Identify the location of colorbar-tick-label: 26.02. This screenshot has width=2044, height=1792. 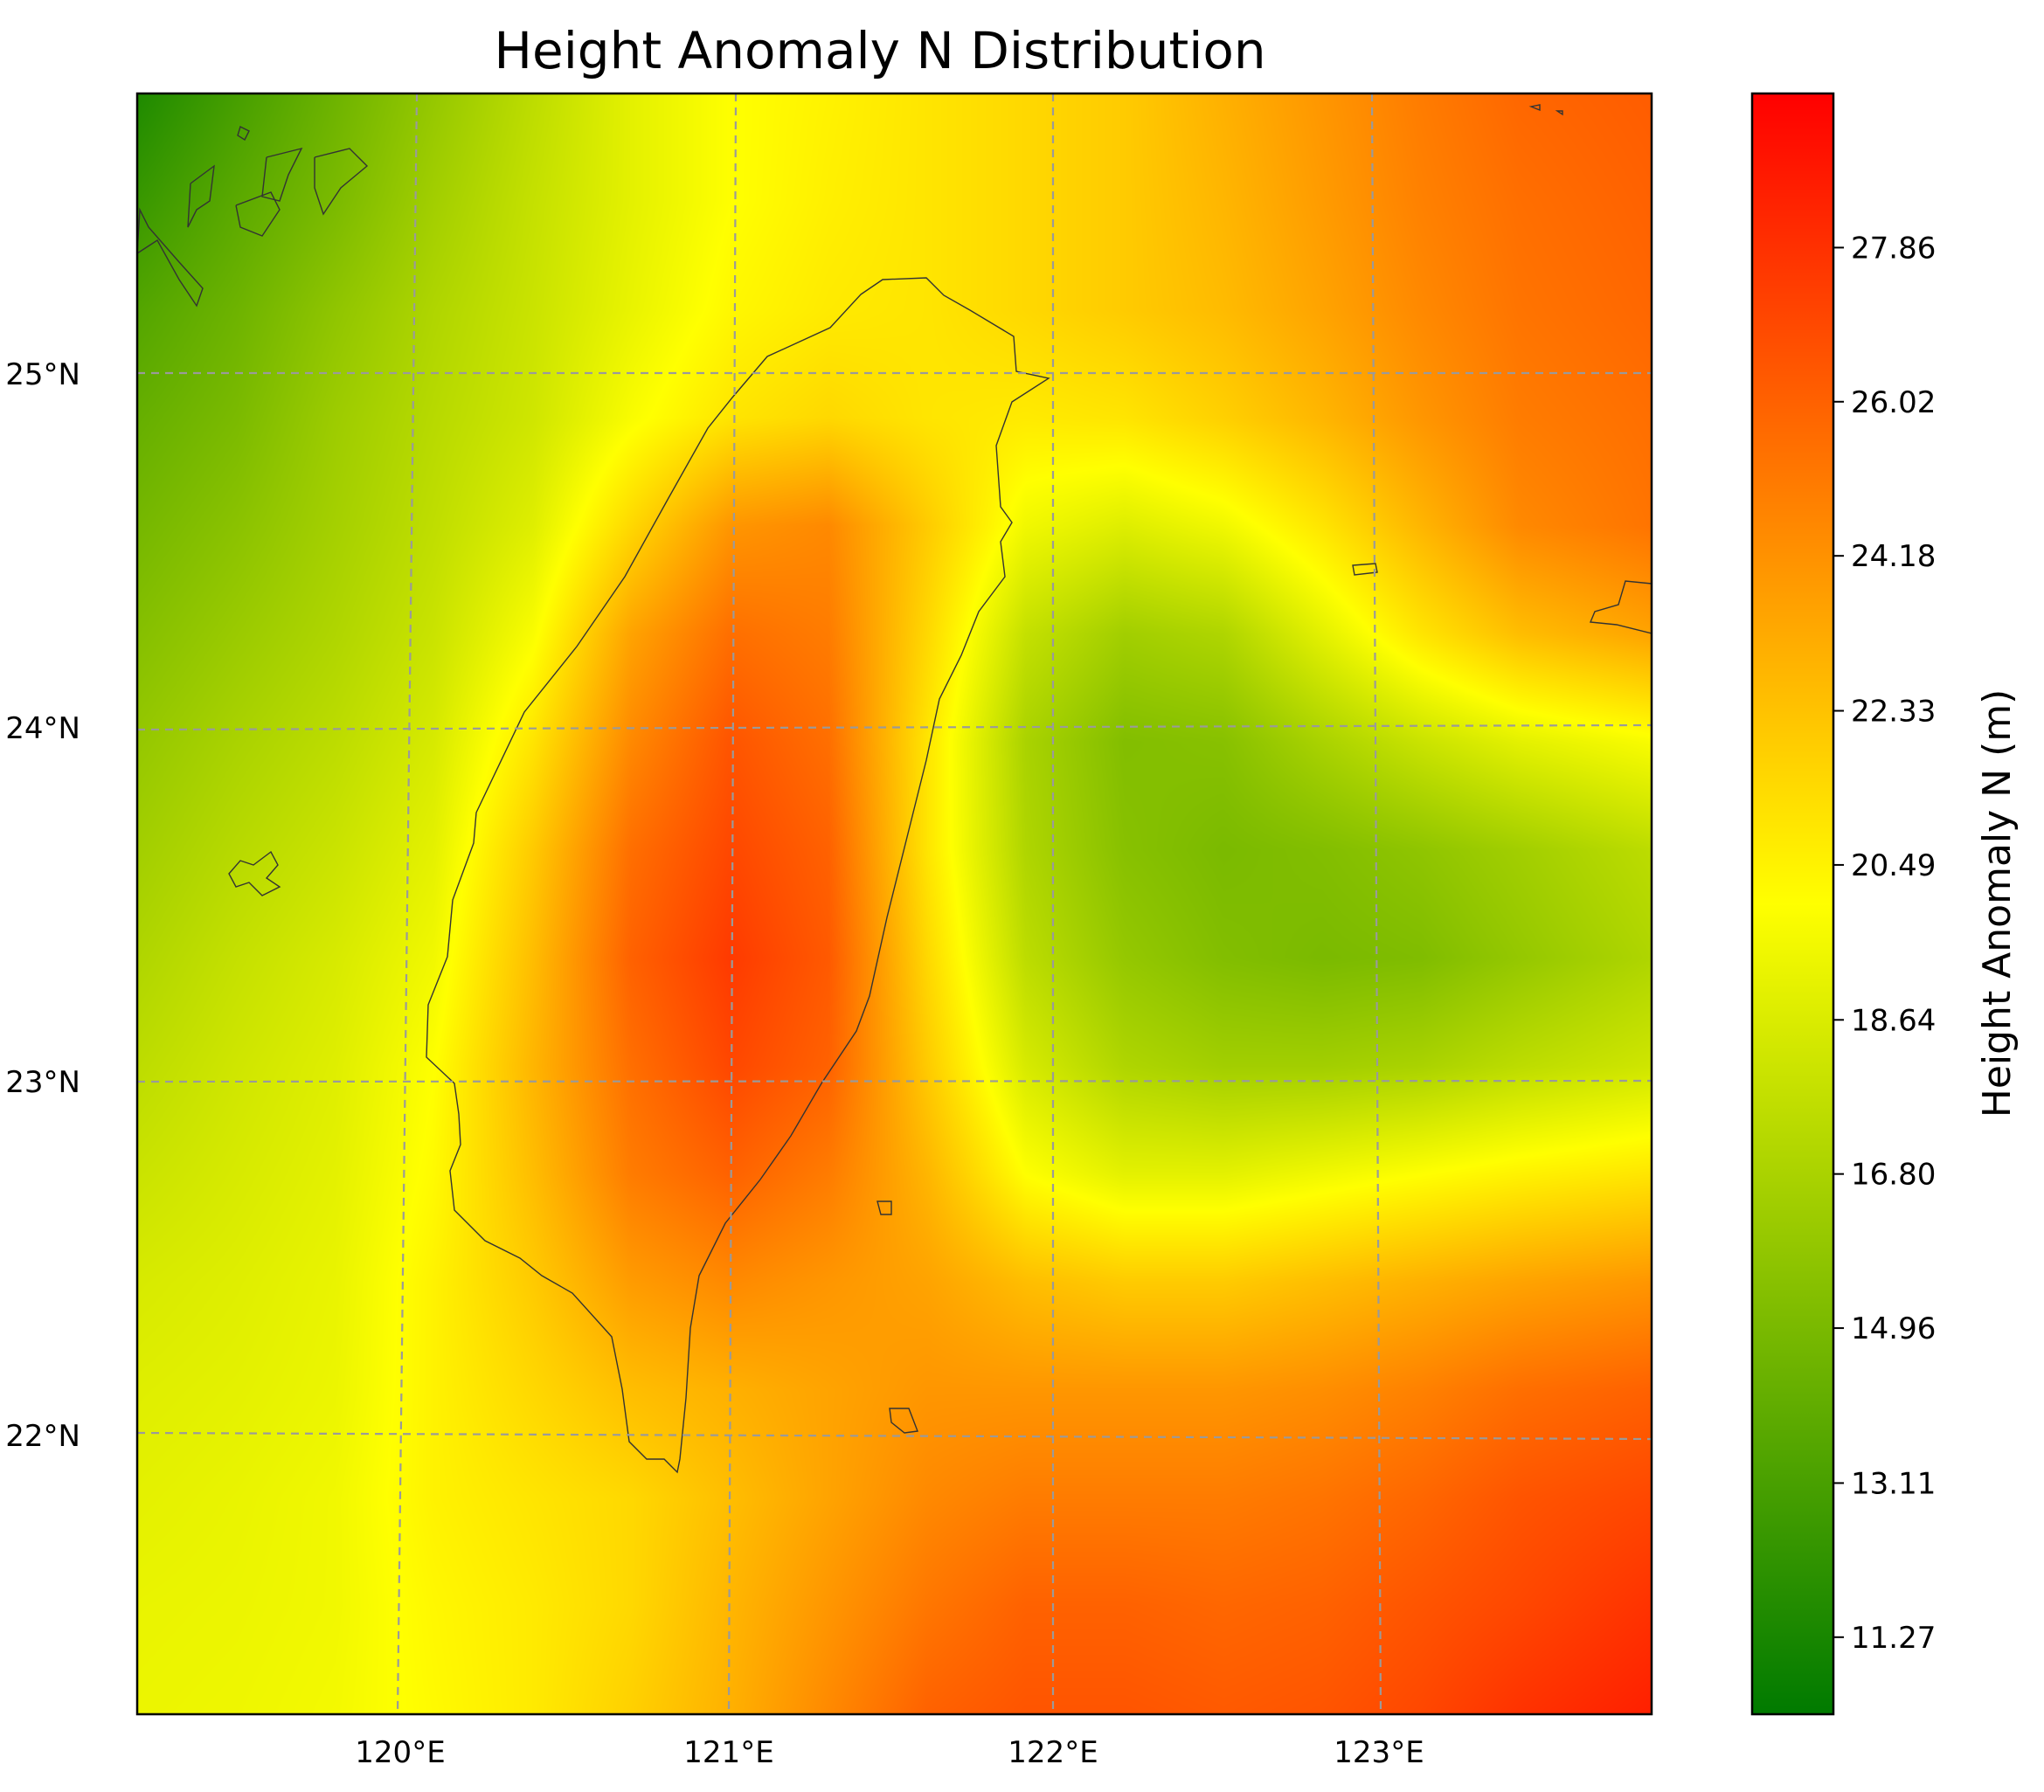
(1893, 402).